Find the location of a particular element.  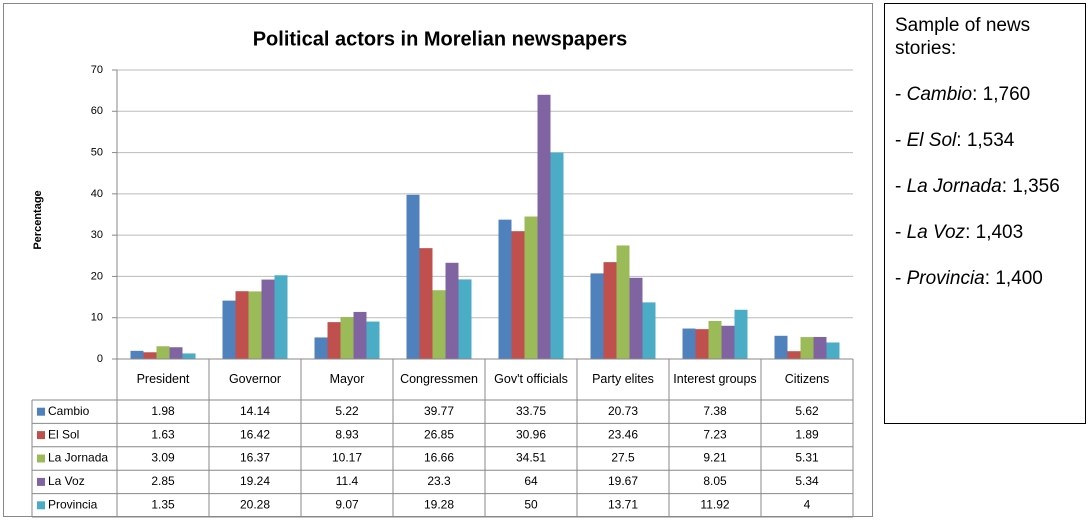

side-note-title: Sample of news stories: is located at coordinates (963, 37).